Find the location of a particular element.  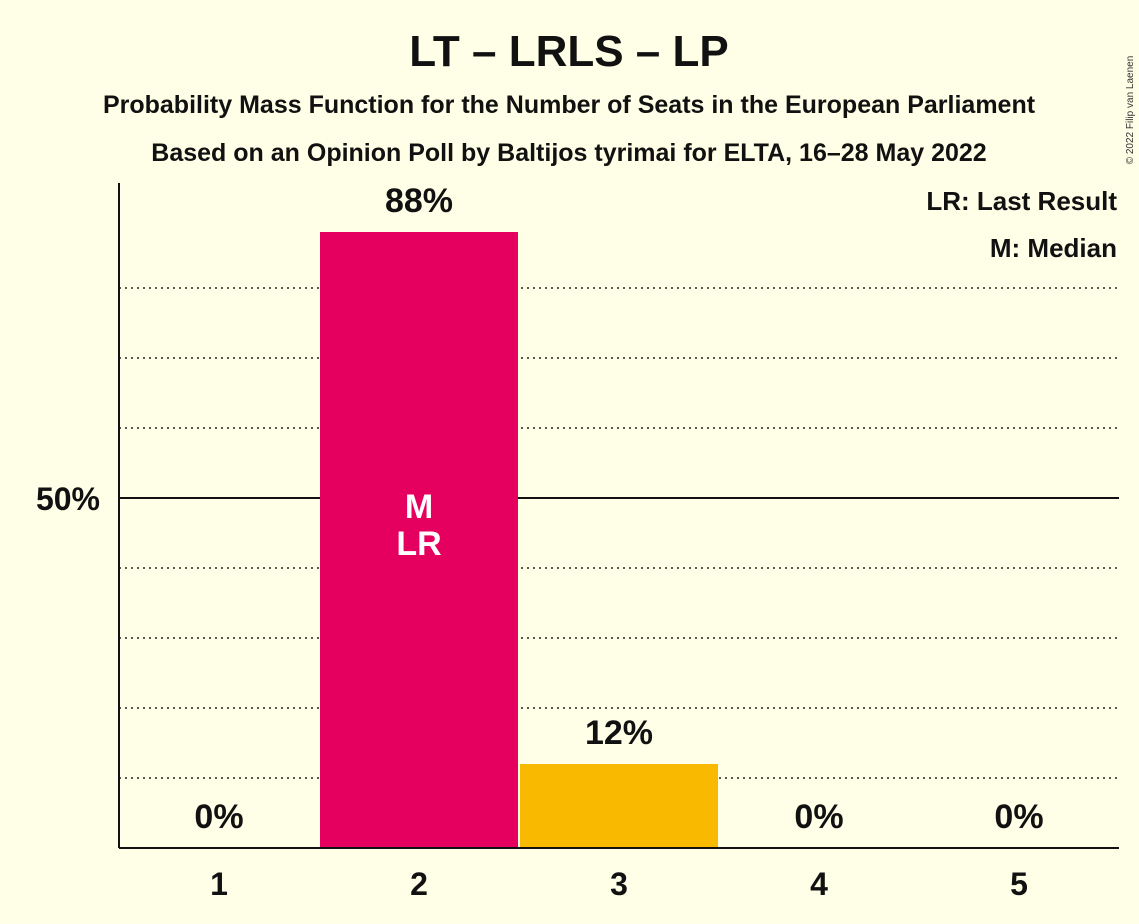

value-label-2: 88% is located at coordinates (419, 201).